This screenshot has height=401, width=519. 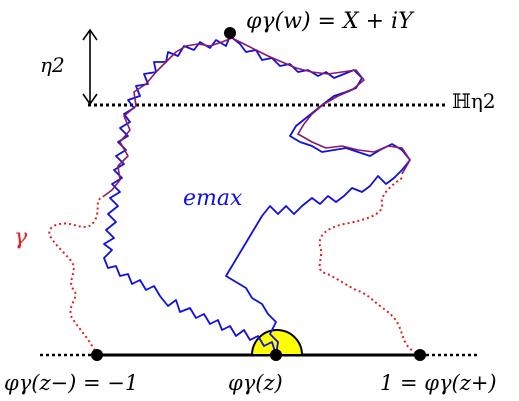 What do you see at coordinates (97, 355) in the screenshot?
I see `left-point` at bounding box center [97, 355].